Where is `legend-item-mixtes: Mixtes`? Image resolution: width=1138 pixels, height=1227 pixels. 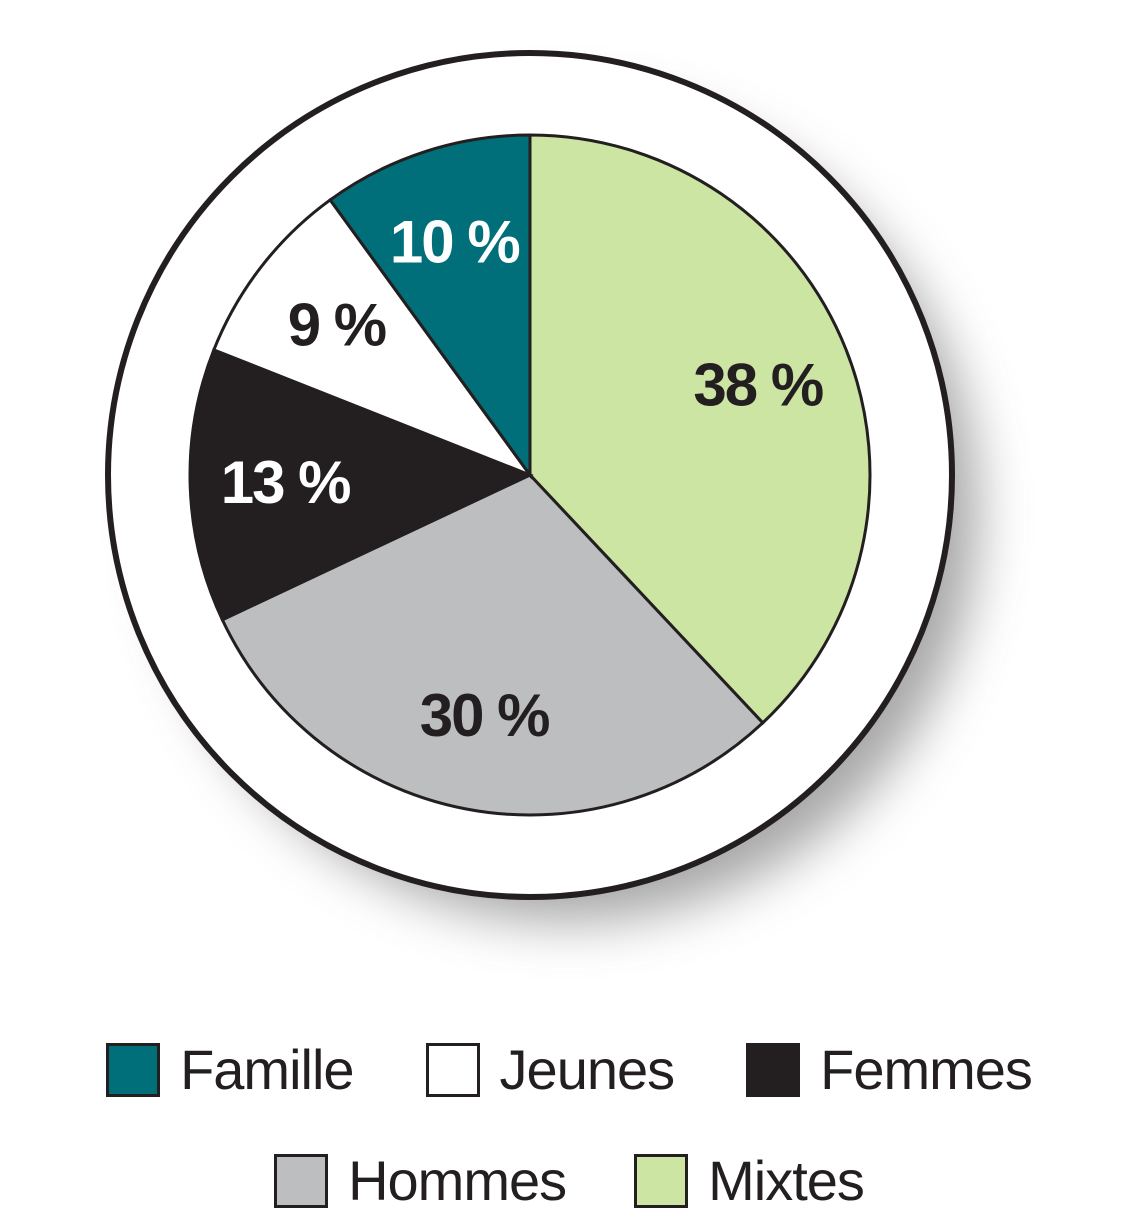
legend-item-mixtes: Mixtes is located at coordinates (749, 1180).